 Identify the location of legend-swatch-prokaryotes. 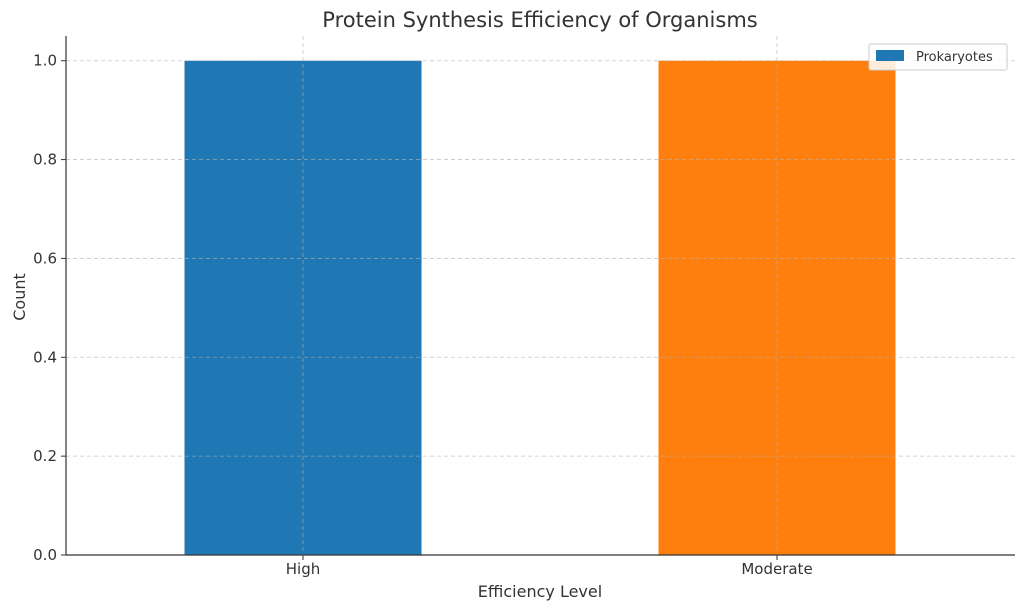
(890, 55).